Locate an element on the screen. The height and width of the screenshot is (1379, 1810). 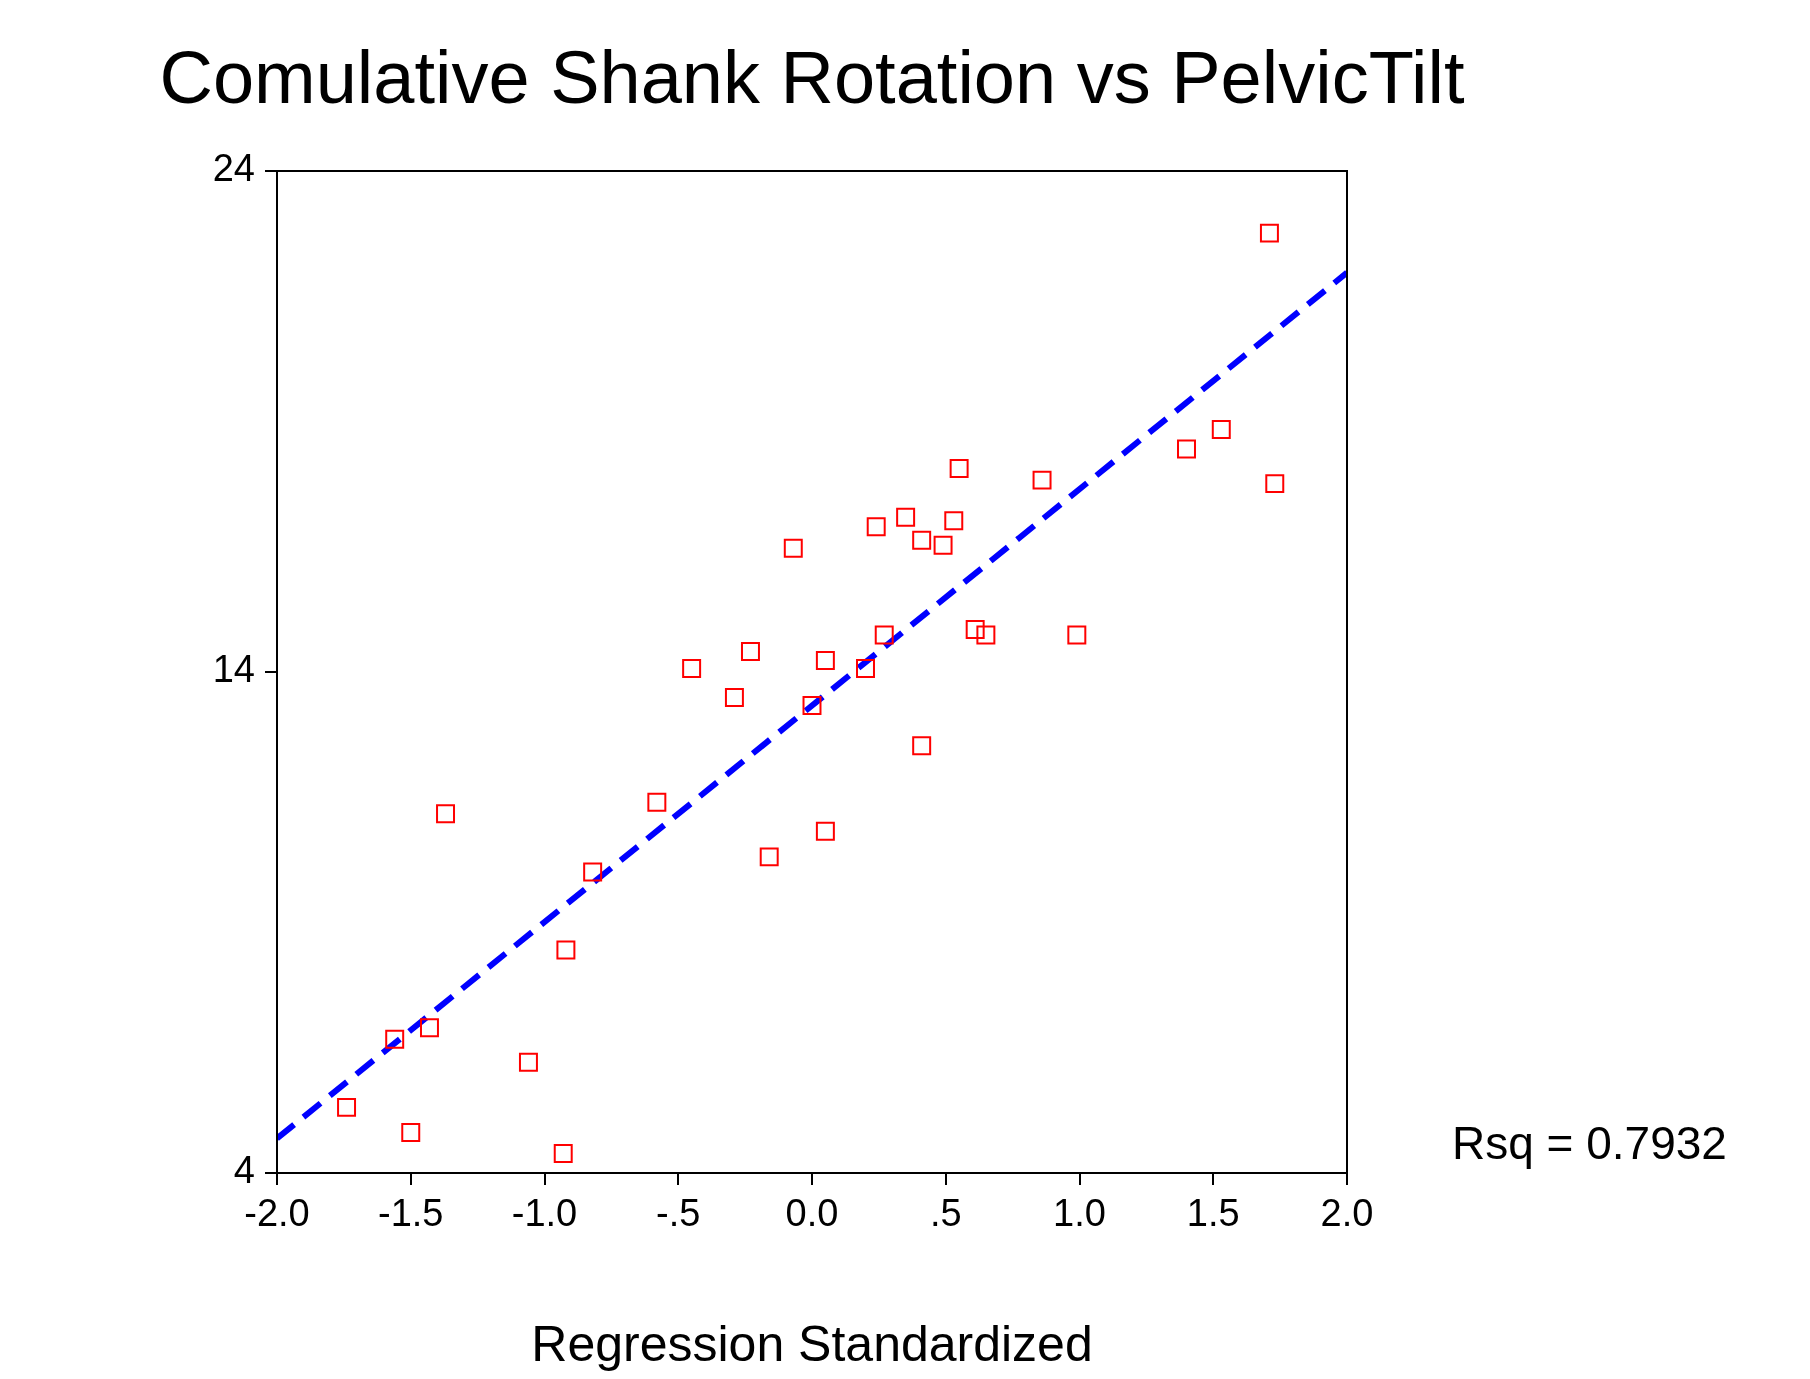
text: Rsq = 0.7932 is located at coordinates (1589, 1142).